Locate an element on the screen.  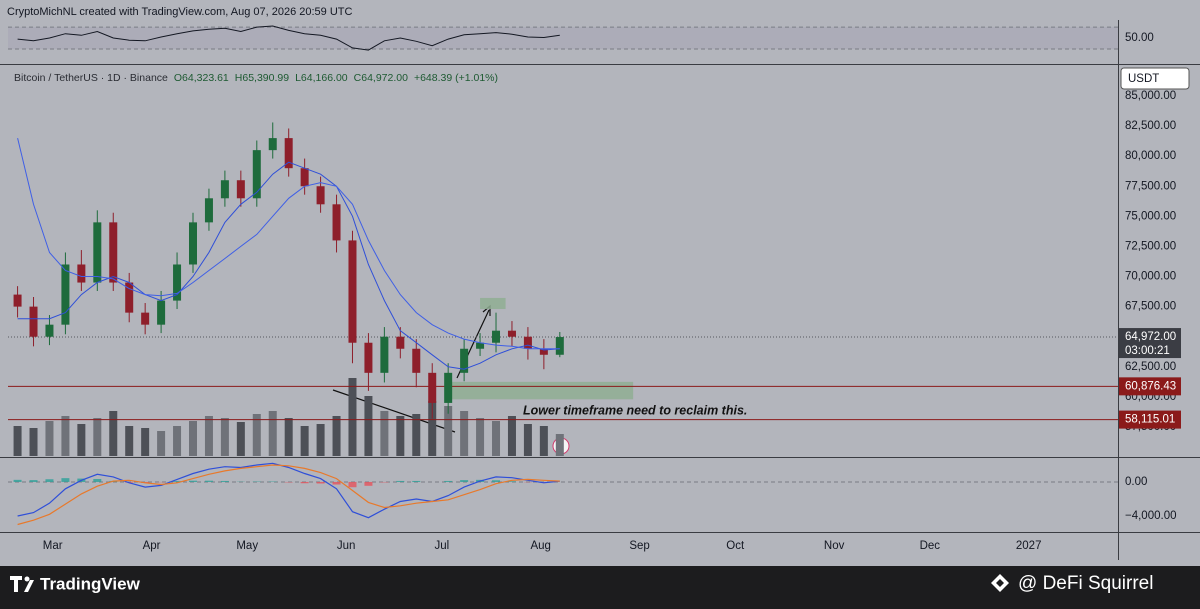
x-tick-label: May is located at coordinates (247, 546).